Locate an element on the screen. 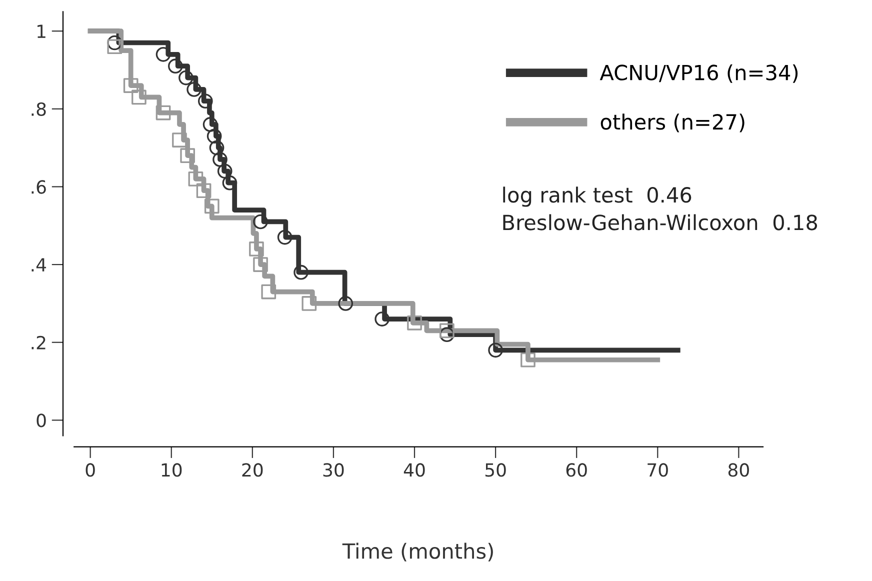 The height and width of the screenshot is (581, 872). annotation: log rank test 0.46 is located at coordinates (597, 196).